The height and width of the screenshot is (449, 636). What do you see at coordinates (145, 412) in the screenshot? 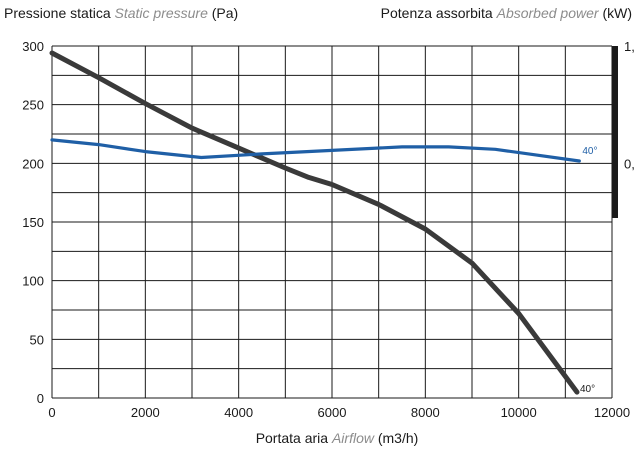
I see `x-tick-label: 2000` at bounding box center [145, 412].